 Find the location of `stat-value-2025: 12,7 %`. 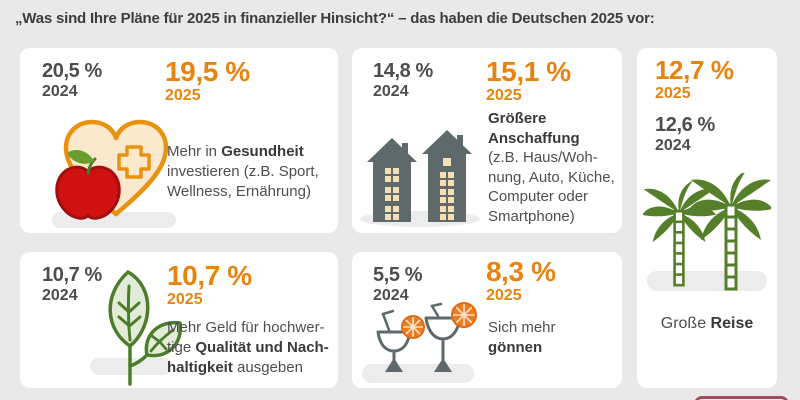

stat-value-2025: 12,7 % is located at coordinates (694, 70).